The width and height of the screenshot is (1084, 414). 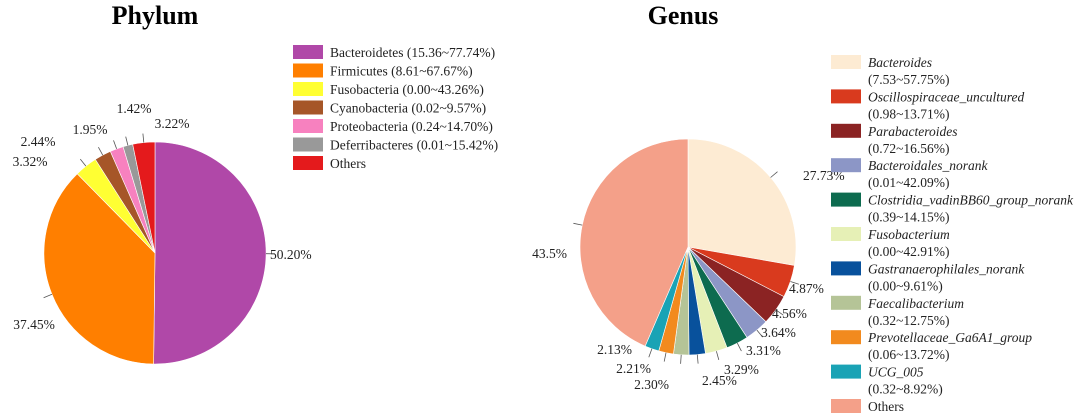 I want to click on leader-line-deferribacteres, so click(x=127, y=141).